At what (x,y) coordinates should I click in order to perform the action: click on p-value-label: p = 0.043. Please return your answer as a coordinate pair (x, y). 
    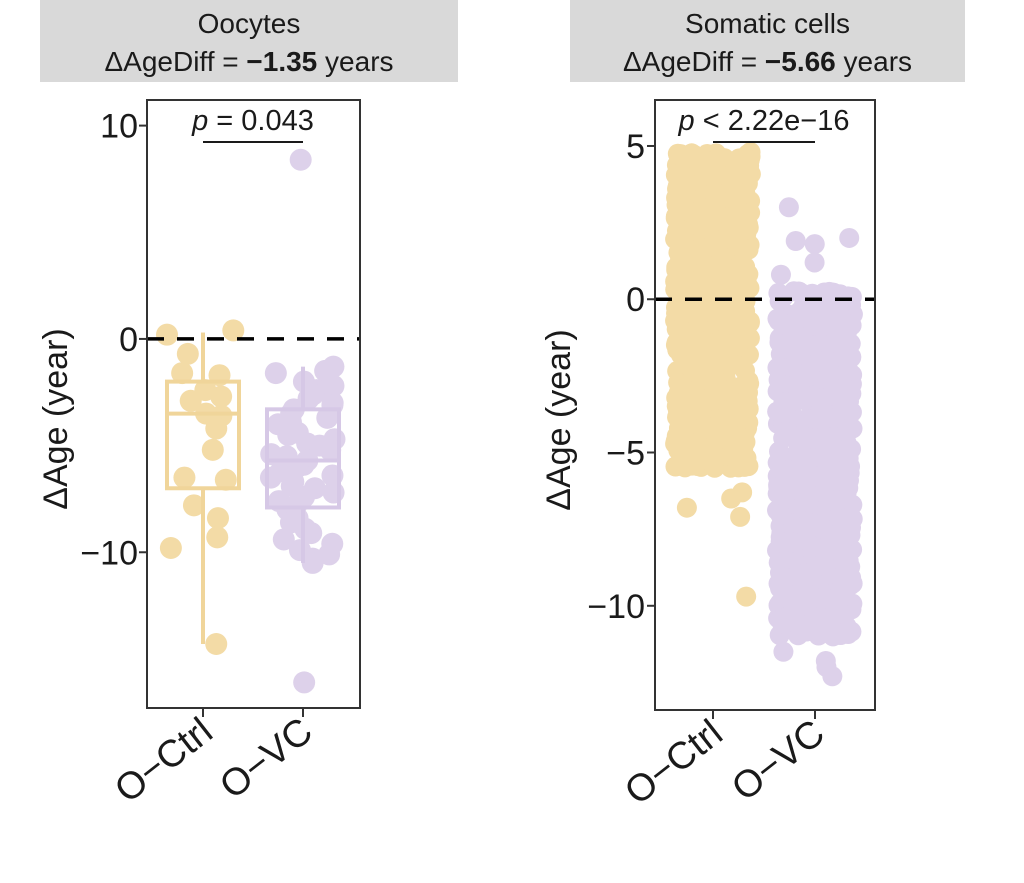
    Looking at the image, I should click on (252, 121).